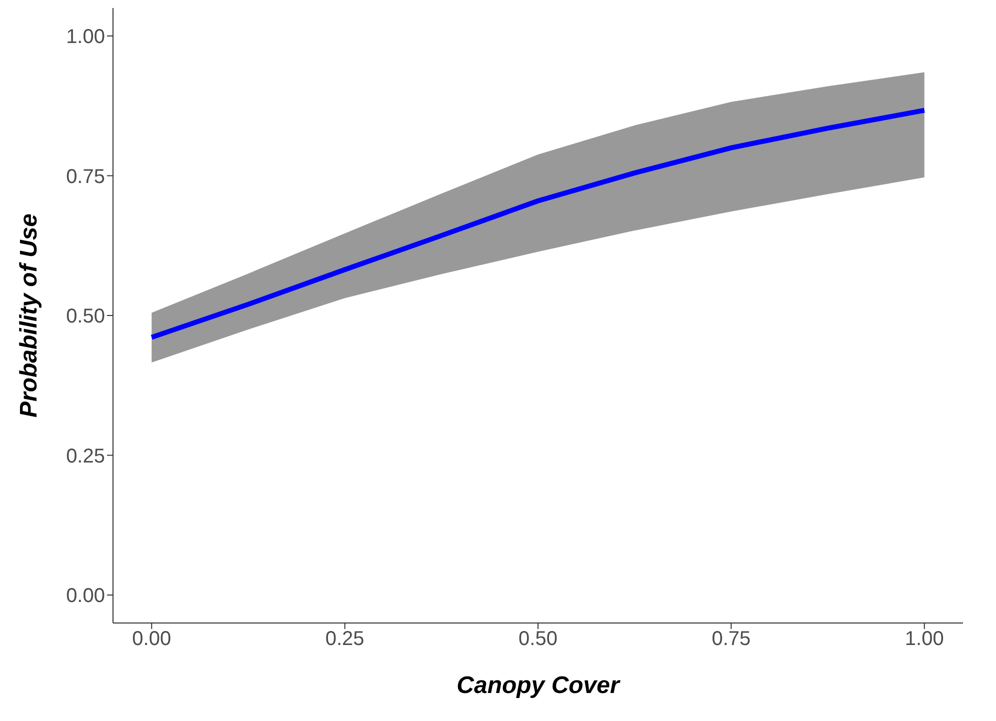 Image resolution: width=996 pixels, height=721 pixels. Describe the element at coordinates (29, 315) in the screenshot. I see `y-axis-title: Probability of Use` at that location.